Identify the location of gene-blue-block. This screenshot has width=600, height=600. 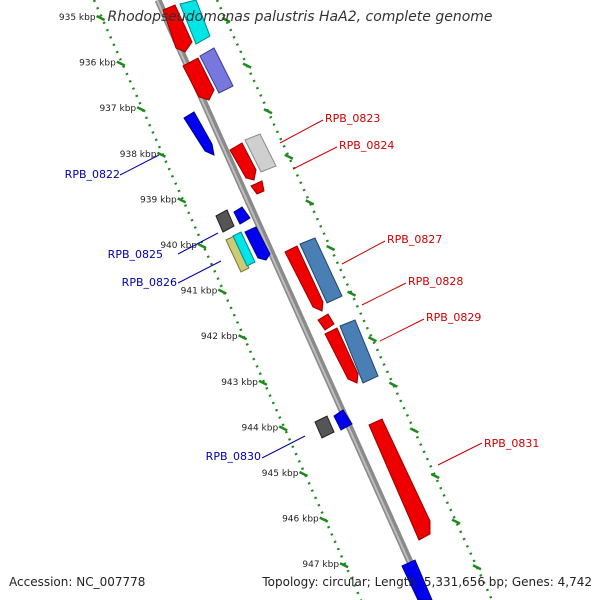
(359, 351).